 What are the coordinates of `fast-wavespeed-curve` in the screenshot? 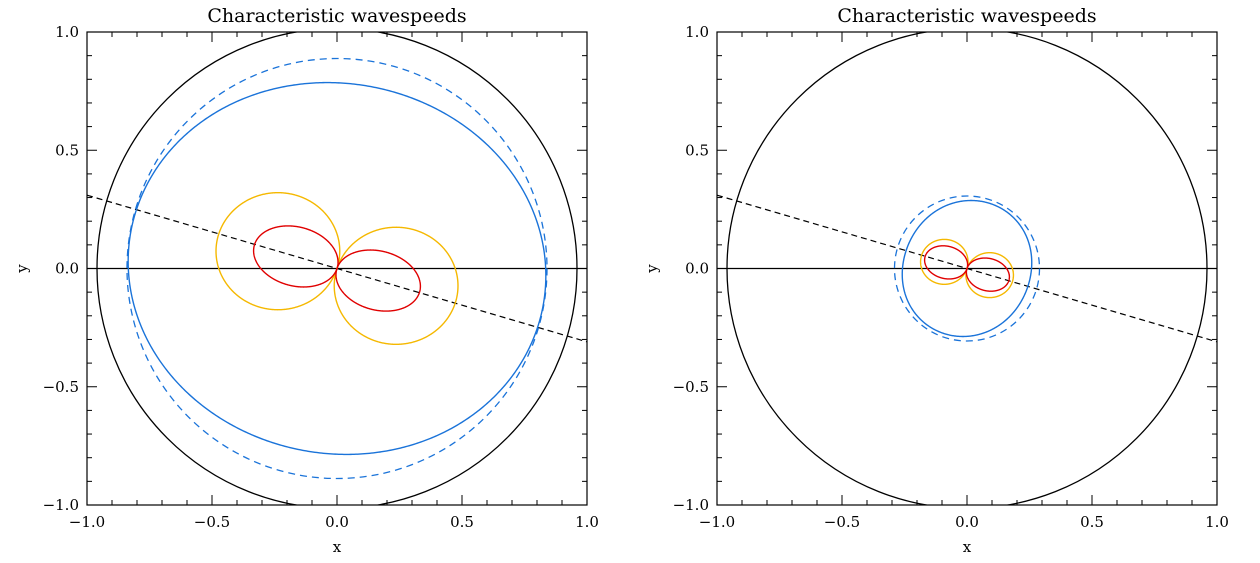 It's located at (967, 268).